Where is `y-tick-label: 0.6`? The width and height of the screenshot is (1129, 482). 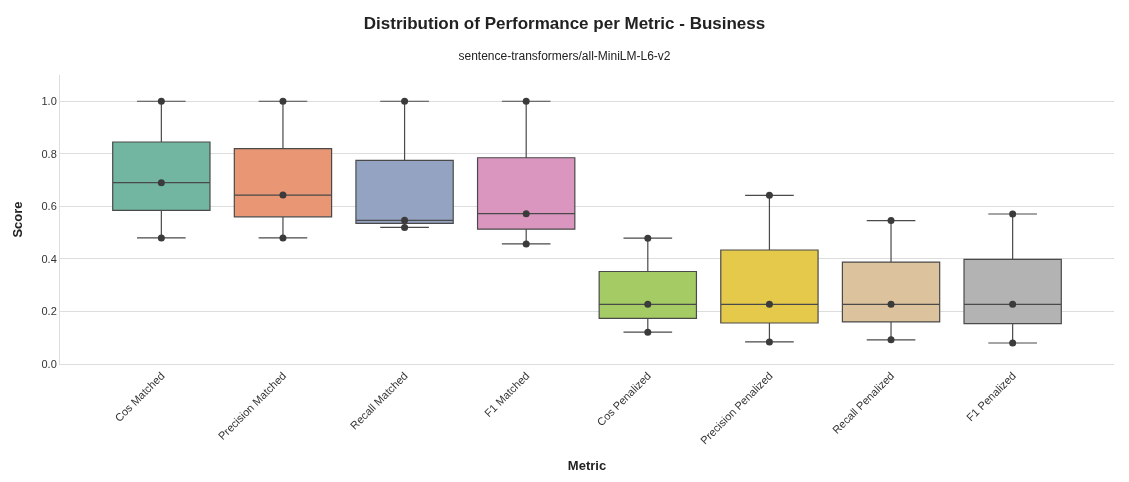
y-tick-label: 0.6 is located at coordinates (49, 206).